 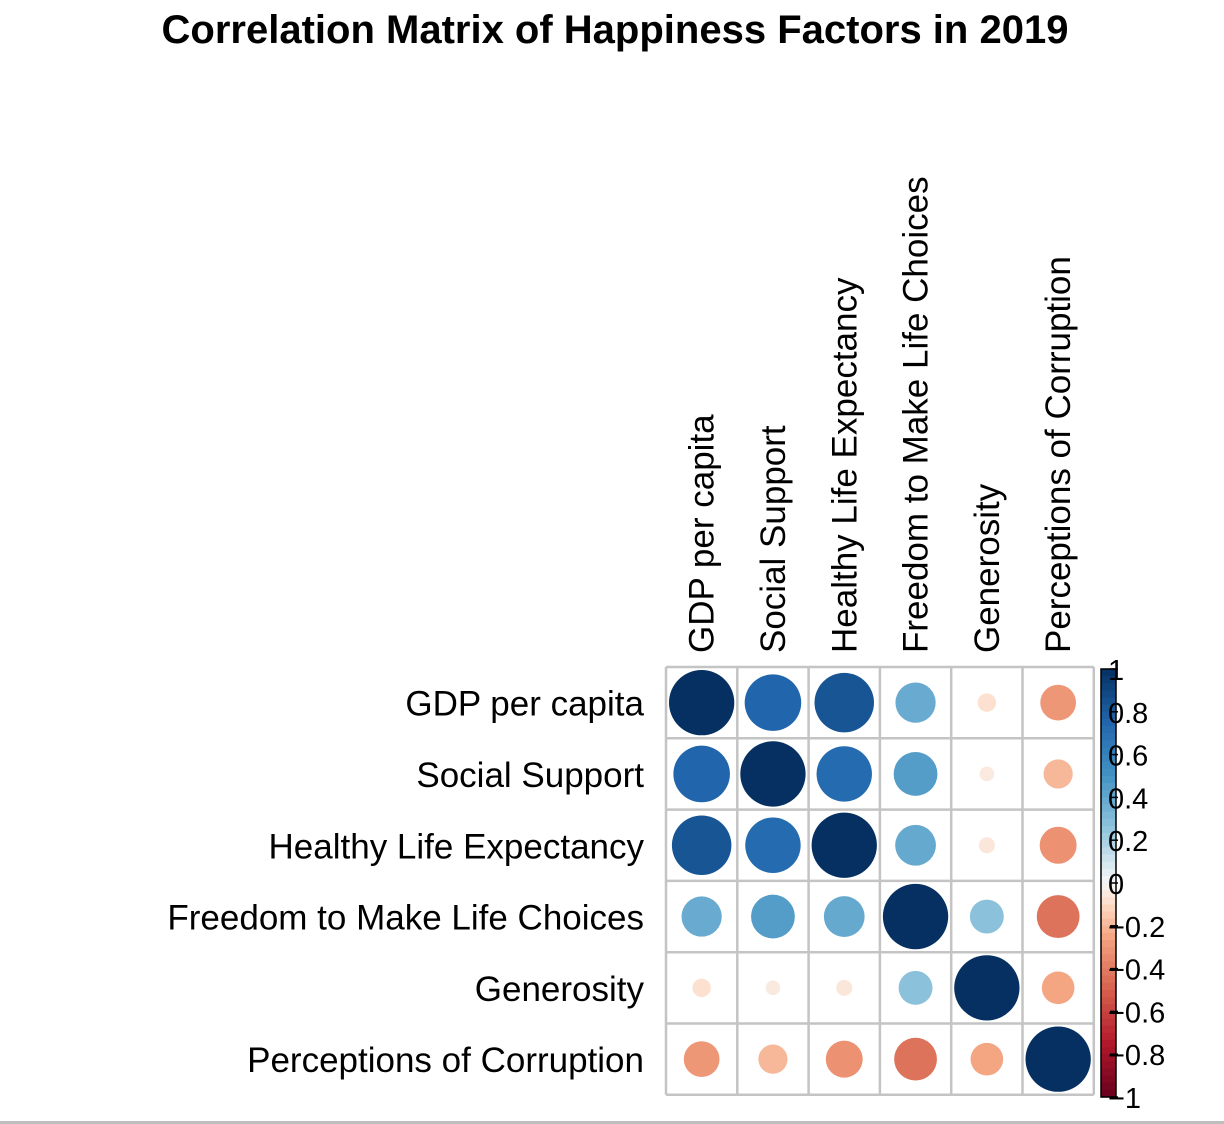 I want to click on colorbar-tick-label: 0.2, so click(x=1128, y=842).